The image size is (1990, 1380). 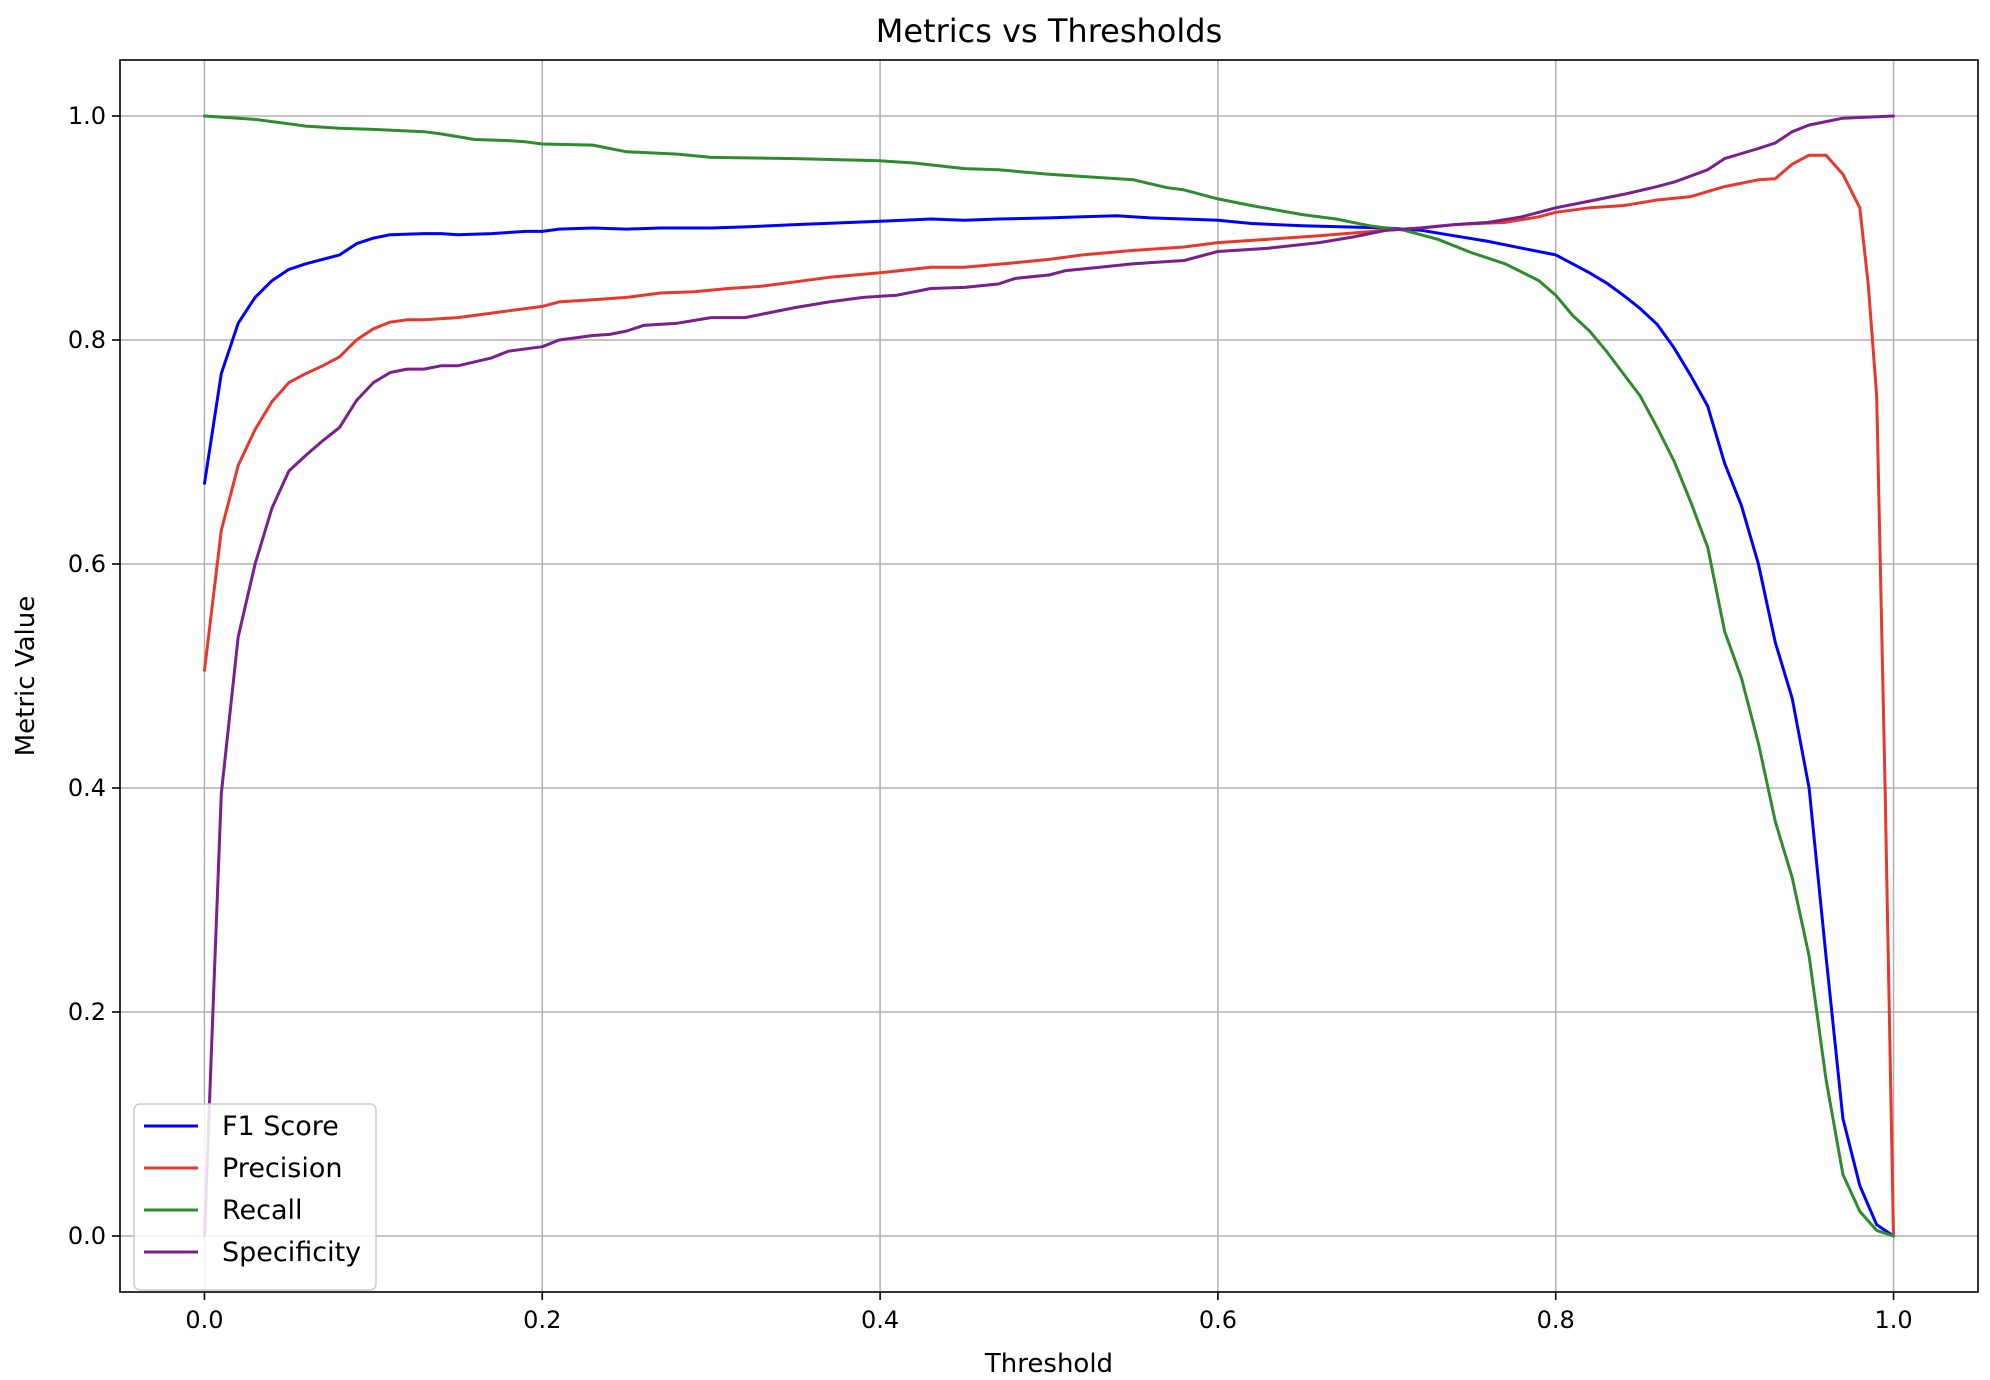 What do you see at coordinates (1048, 1364) in the screenshot?
I see `x-axis-title: Threshold` at bounding box center [1048, 1364].